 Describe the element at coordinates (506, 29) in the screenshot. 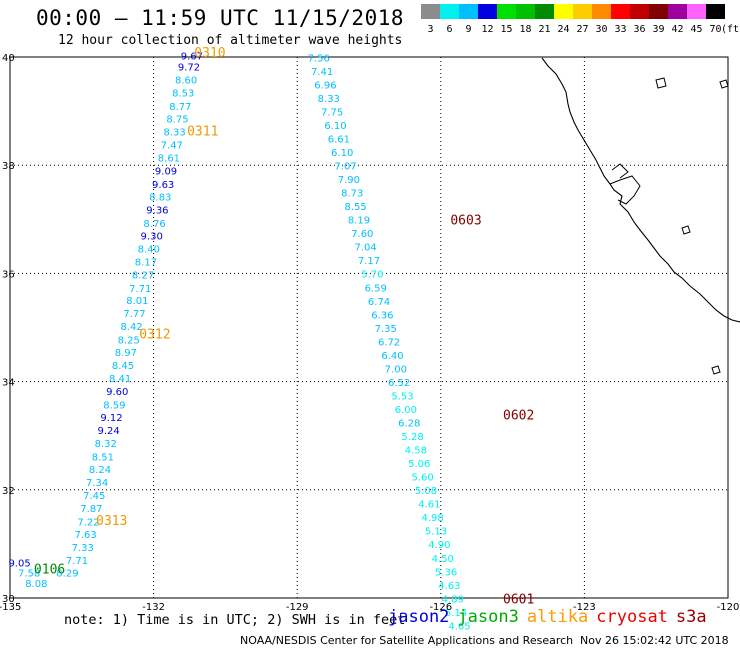

I see `scale-label-15: 15` at that location.